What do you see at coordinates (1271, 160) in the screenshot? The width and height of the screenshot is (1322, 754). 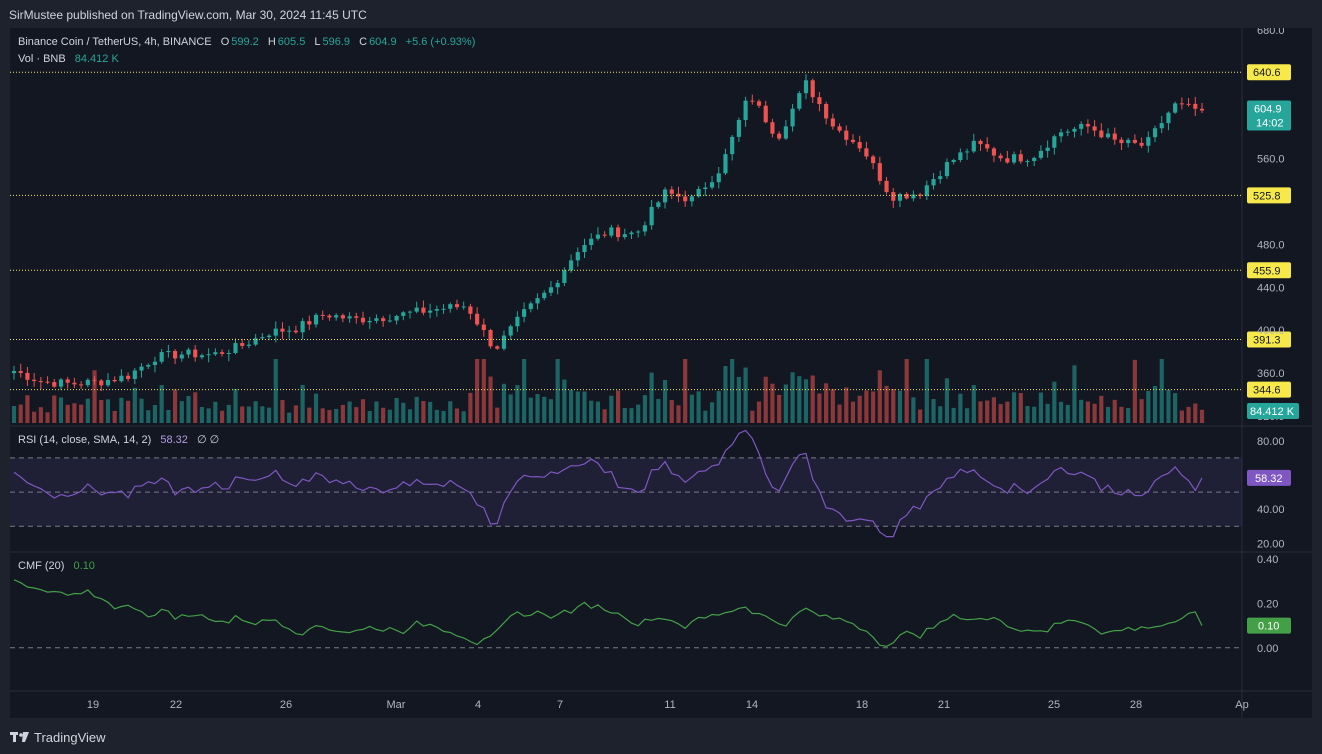 I see `price-axis-tick: 560.0` at bounding box center [1271, 160].